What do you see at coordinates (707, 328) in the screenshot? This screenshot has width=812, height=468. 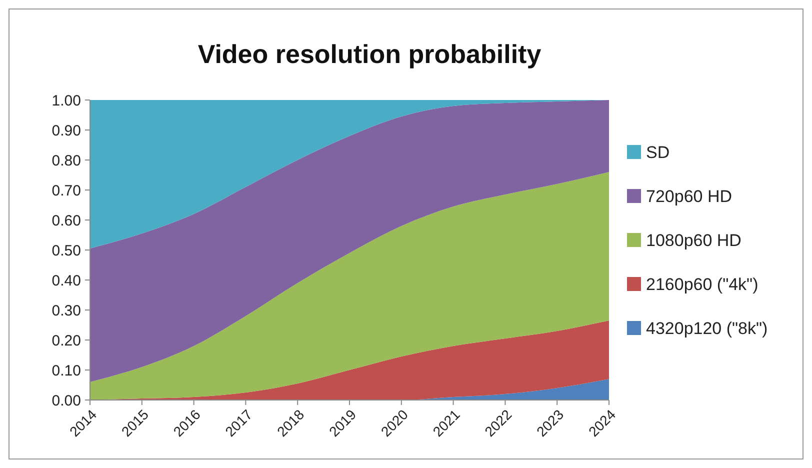 I see `legend-label: 4320p120 ("8k")` at bounding box center [707, 328].